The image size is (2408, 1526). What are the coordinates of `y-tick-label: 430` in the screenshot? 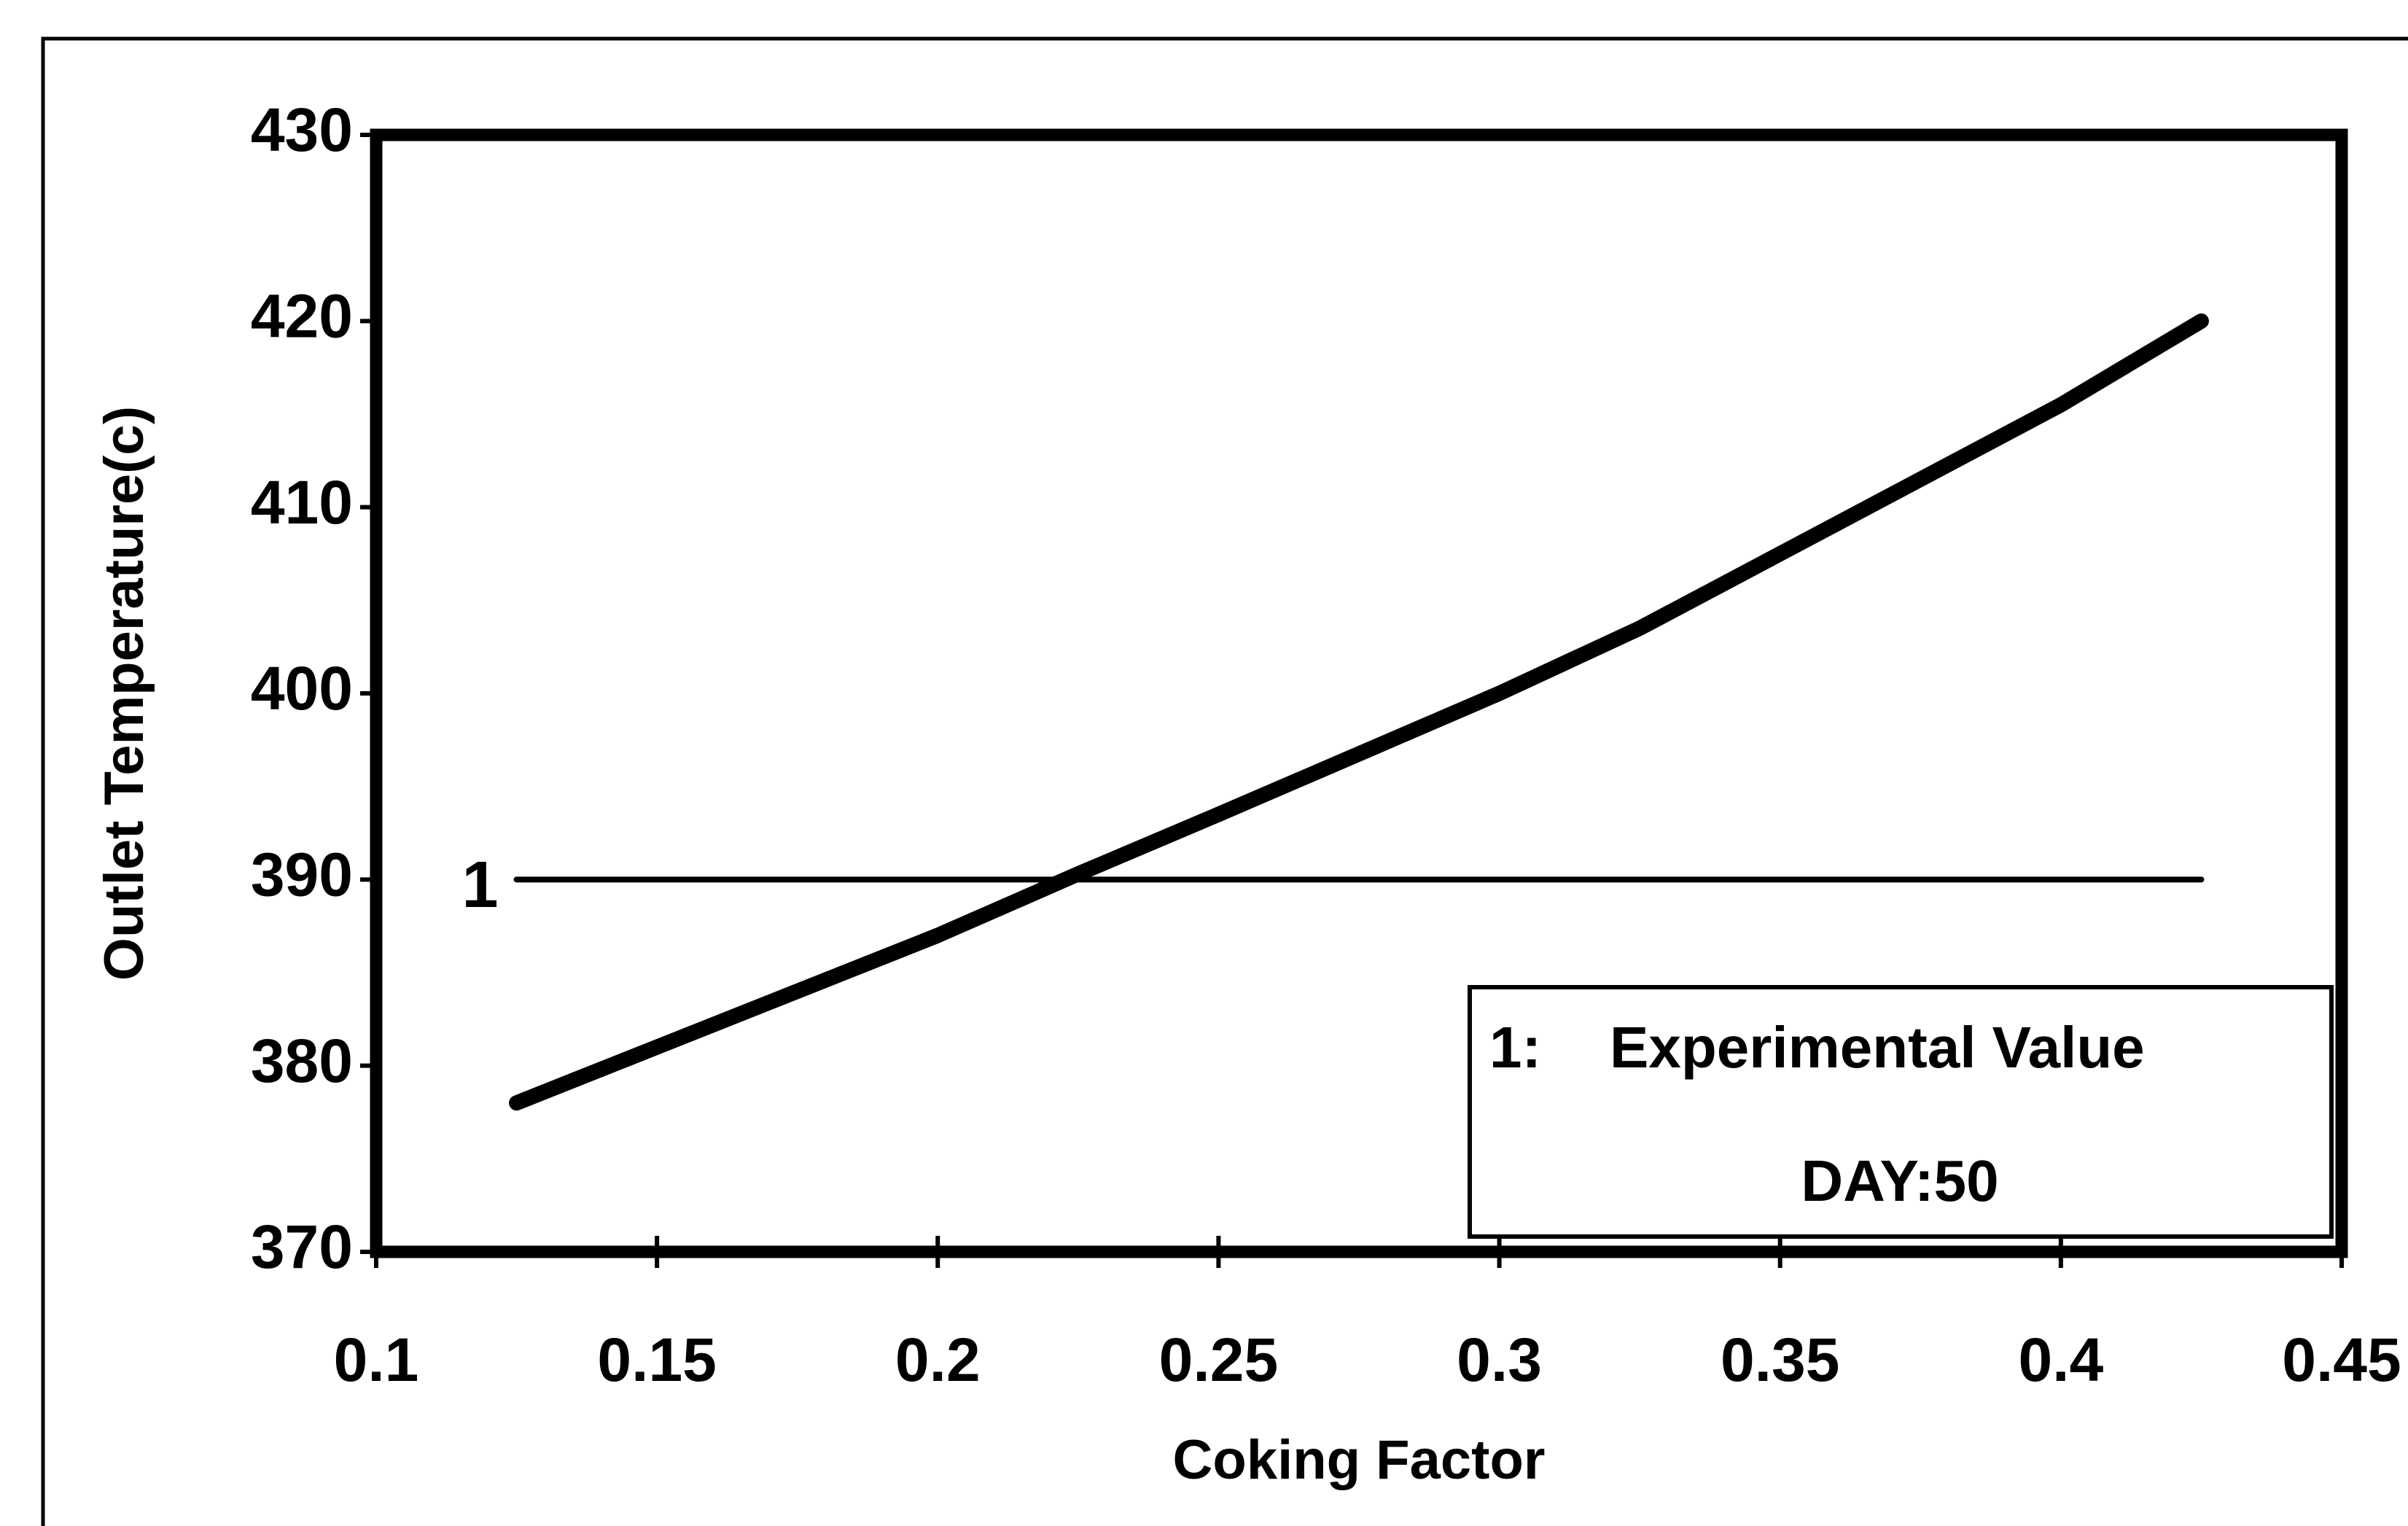 It's located at (302, 130).